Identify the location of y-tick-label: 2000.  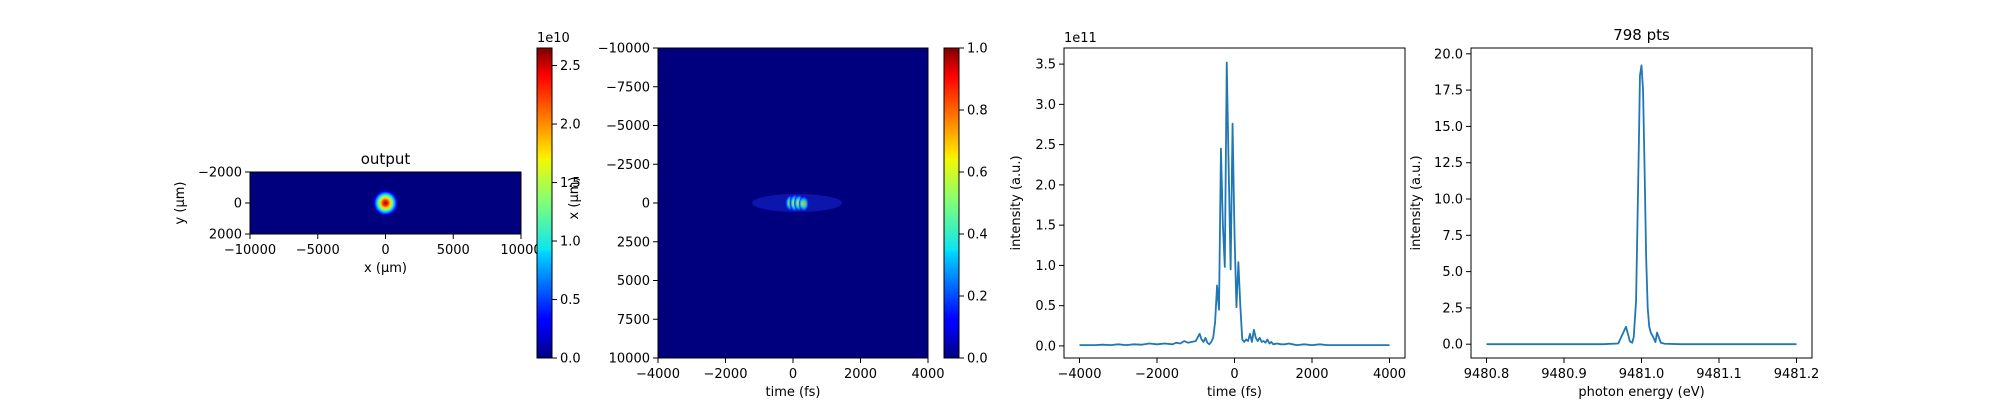
(225, 235).